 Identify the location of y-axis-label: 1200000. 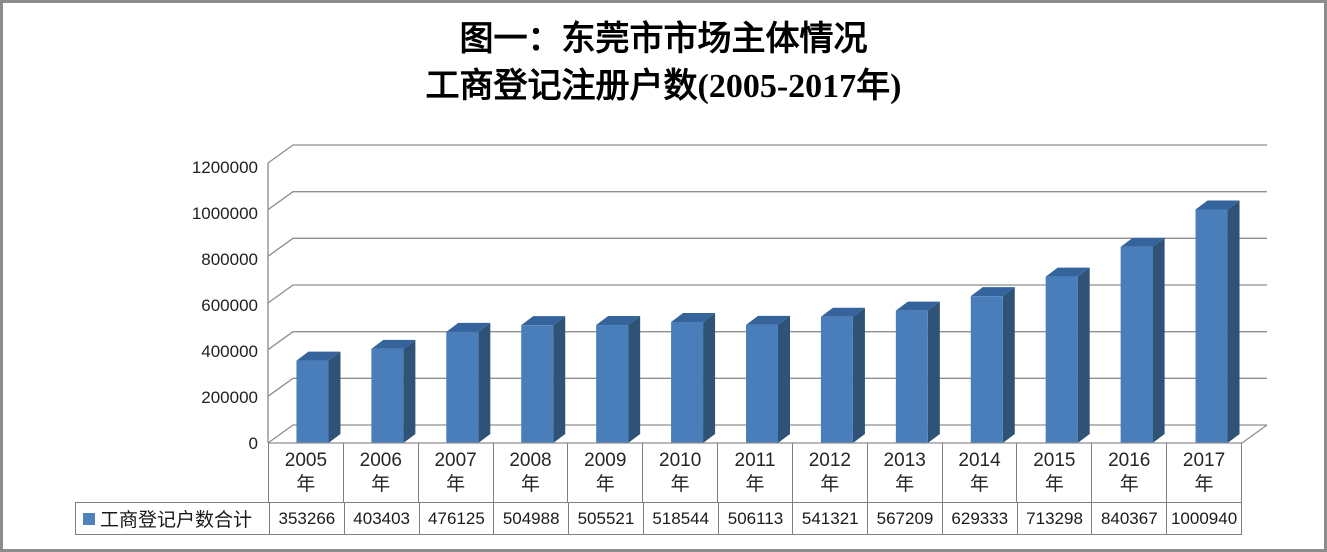
(225, 167).